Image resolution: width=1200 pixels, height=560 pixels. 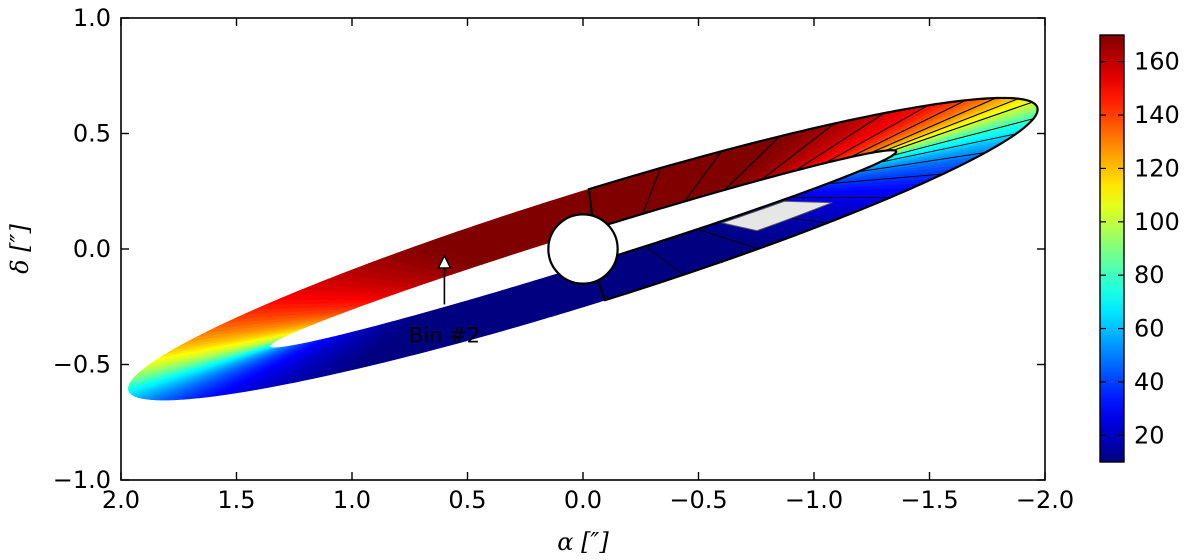 What do you see at coordinates (444, 300) in the screenshot?
I see `bin-annotation: Bin #2` at bounding box center [444, 300].